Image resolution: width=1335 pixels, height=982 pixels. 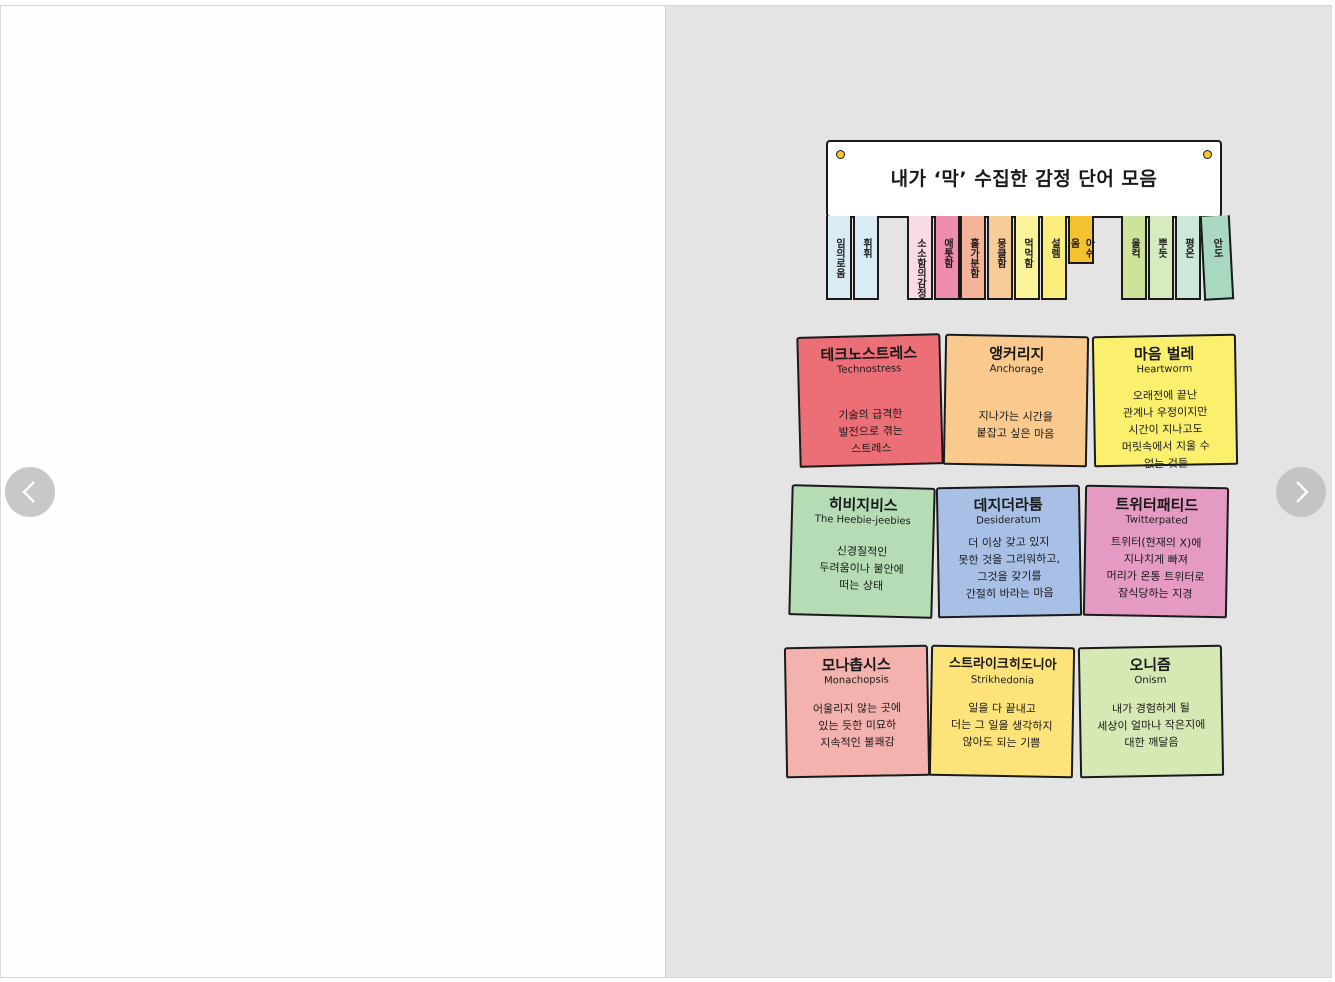 I want to click on note-description: 지나가는 시간을 붙잡고 싶은 마음, so click(x=1015, y=425).